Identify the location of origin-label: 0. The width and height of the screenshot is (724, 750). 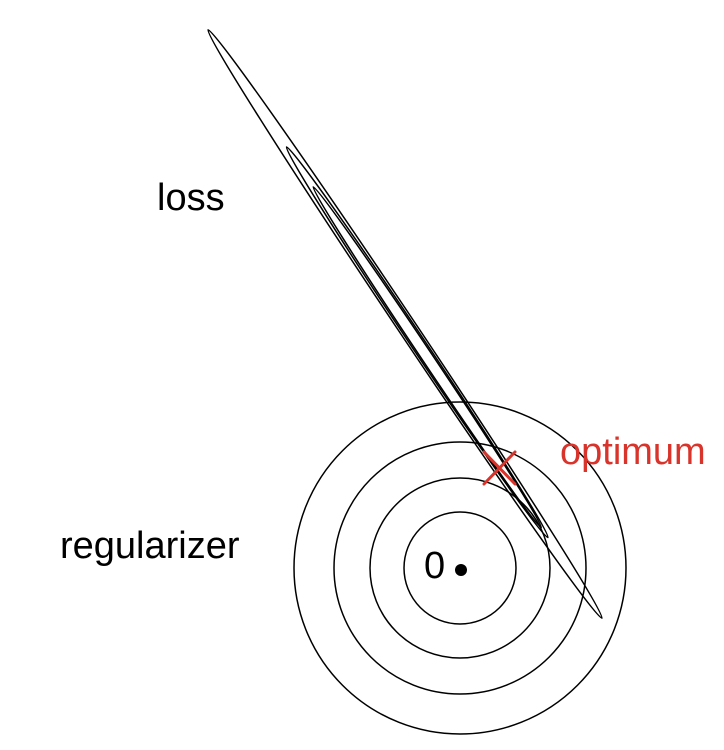
(434, 566).